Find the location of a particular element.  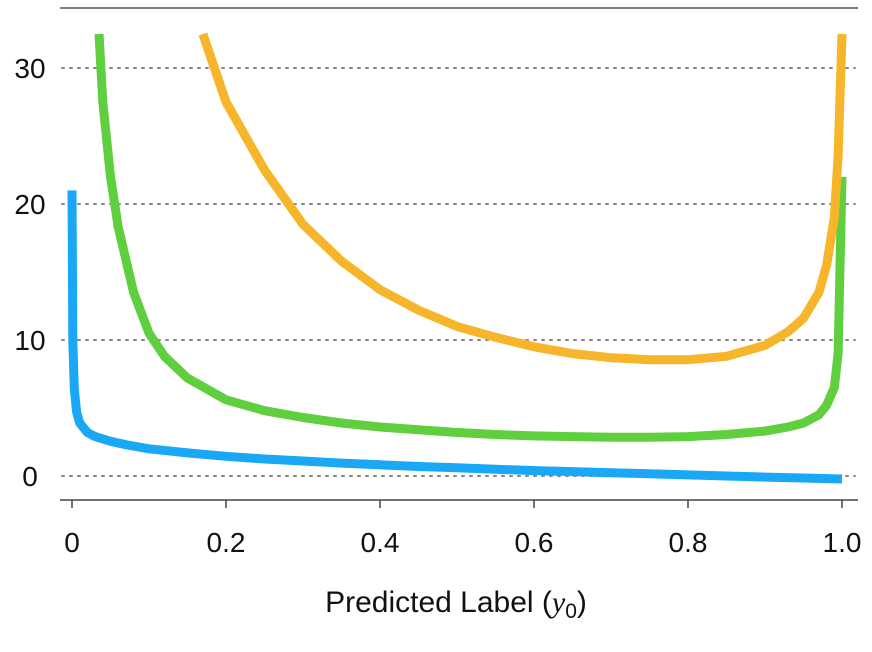

x-tick-label: 0 is located at coordinates (72, 542).